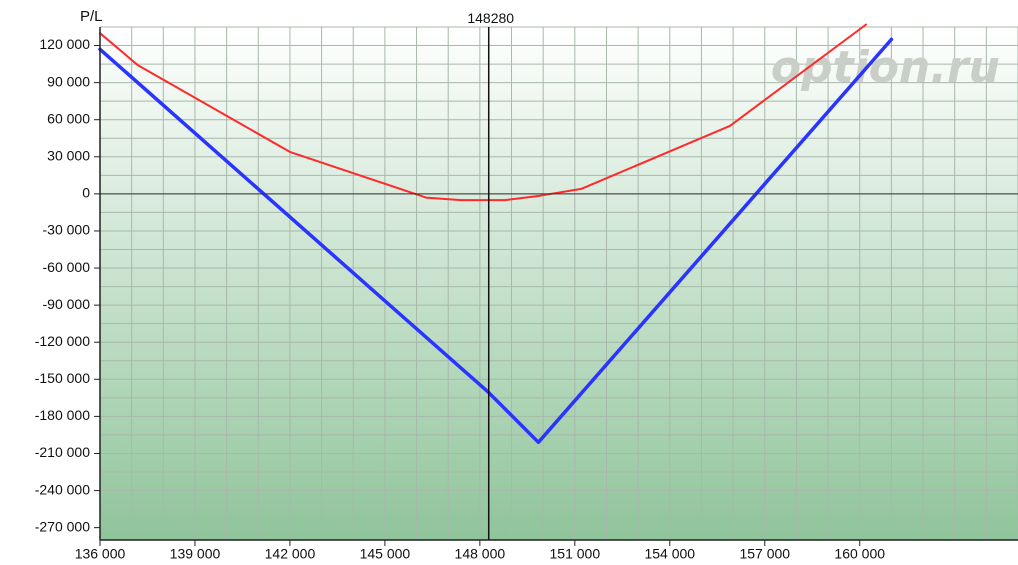 The image size is (1018, 565). What do you see at coordinates (385, 553) in the screenshot?
I see `x-tick-label: 145 000` at bounding box center [385, 553].